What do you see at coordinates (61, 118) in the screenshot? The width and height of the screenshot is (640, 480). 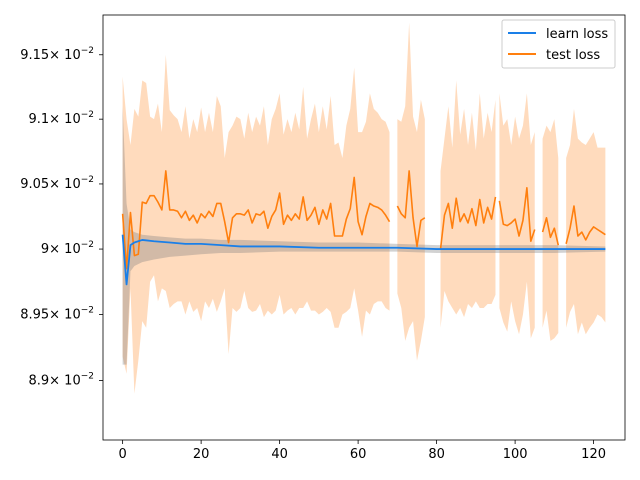 I see `y-tick-label: 9.1× 10⁻²` at bounding box center [61, 118].